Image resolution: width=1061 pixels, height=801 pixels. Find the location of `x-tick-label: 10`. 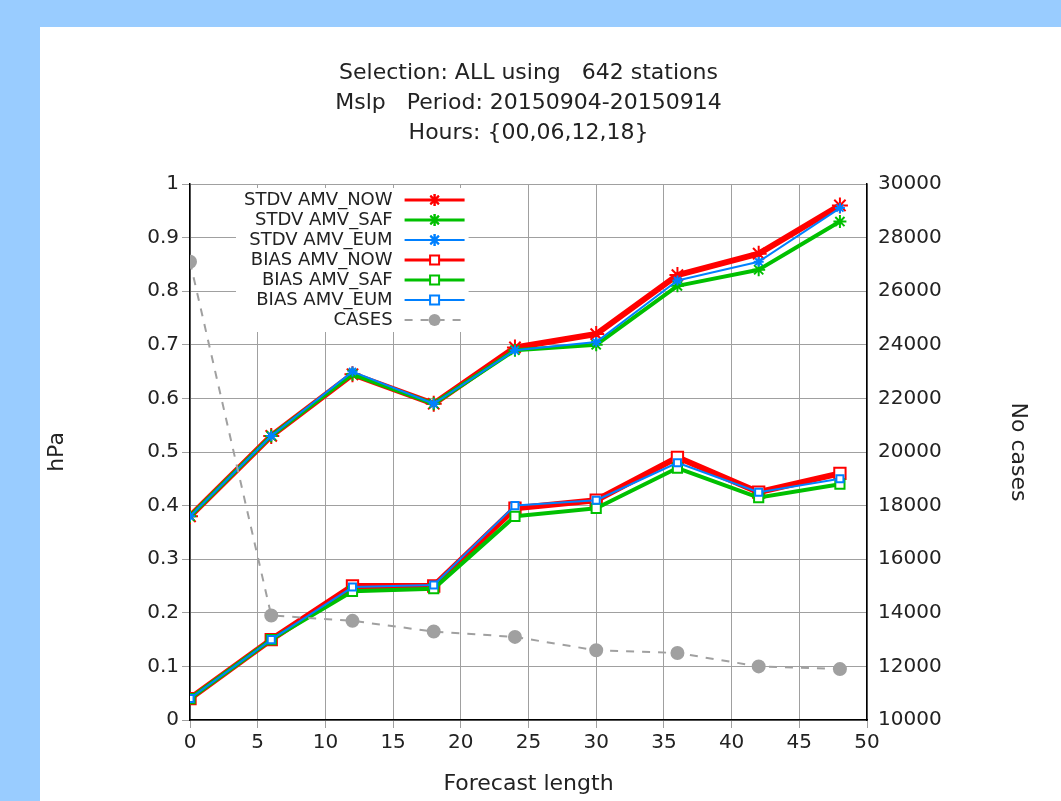

x-tick-label: 10 is located at coordinates (325, 741).